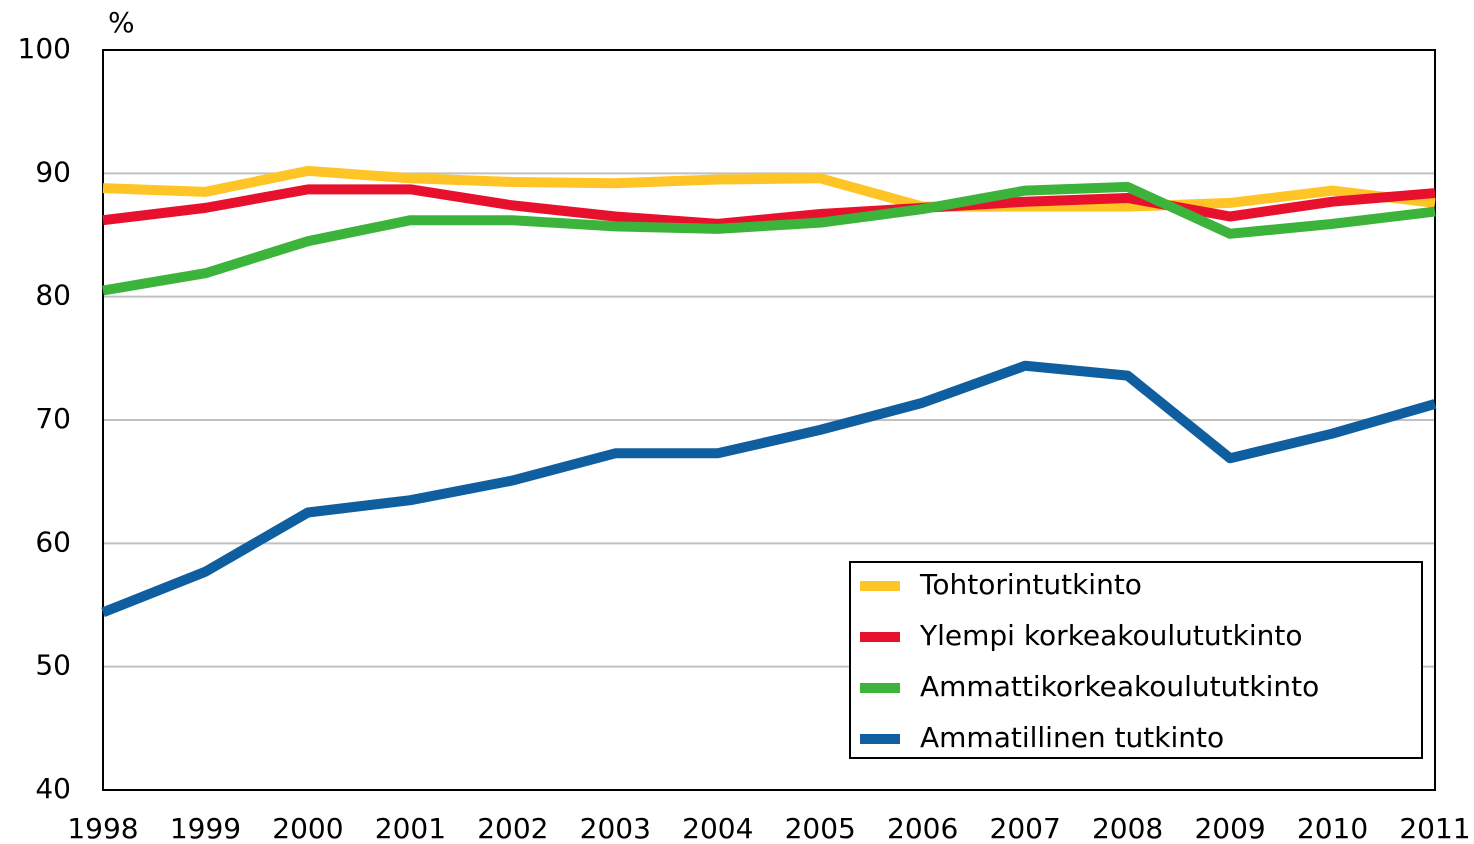 The height and width of the screenshot is (844, 1474). Describe the element at coordinates (53, 541) in the screenshot. I see `y-tick-label: 60` at that location.